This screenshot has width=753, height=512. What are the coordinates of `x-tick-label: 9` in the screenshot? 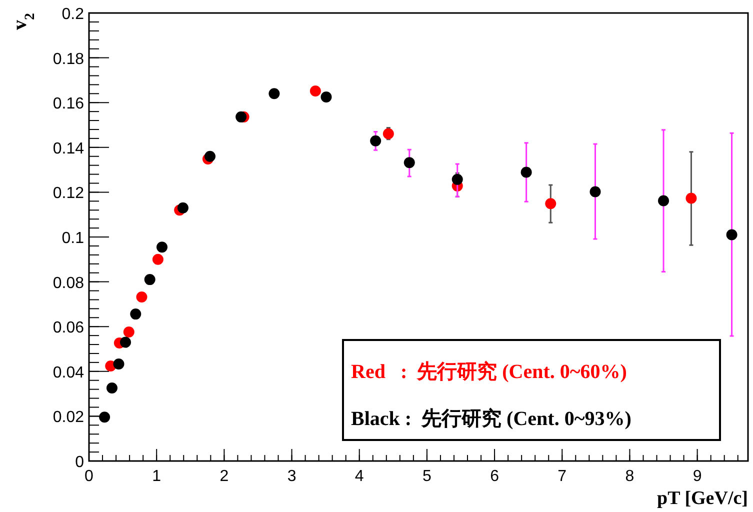 It's located at (697, 476).